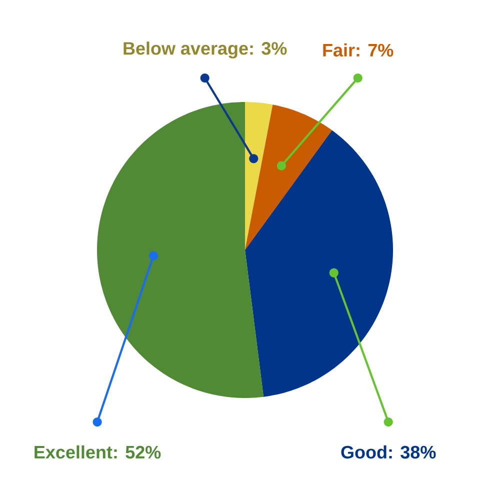 The height and width of the screenshot is (500, 500). What do you see at coordinates (388, 452) in the screenshot?
I see `slice-label: Good: 38%` at bounding box center [388, 452].